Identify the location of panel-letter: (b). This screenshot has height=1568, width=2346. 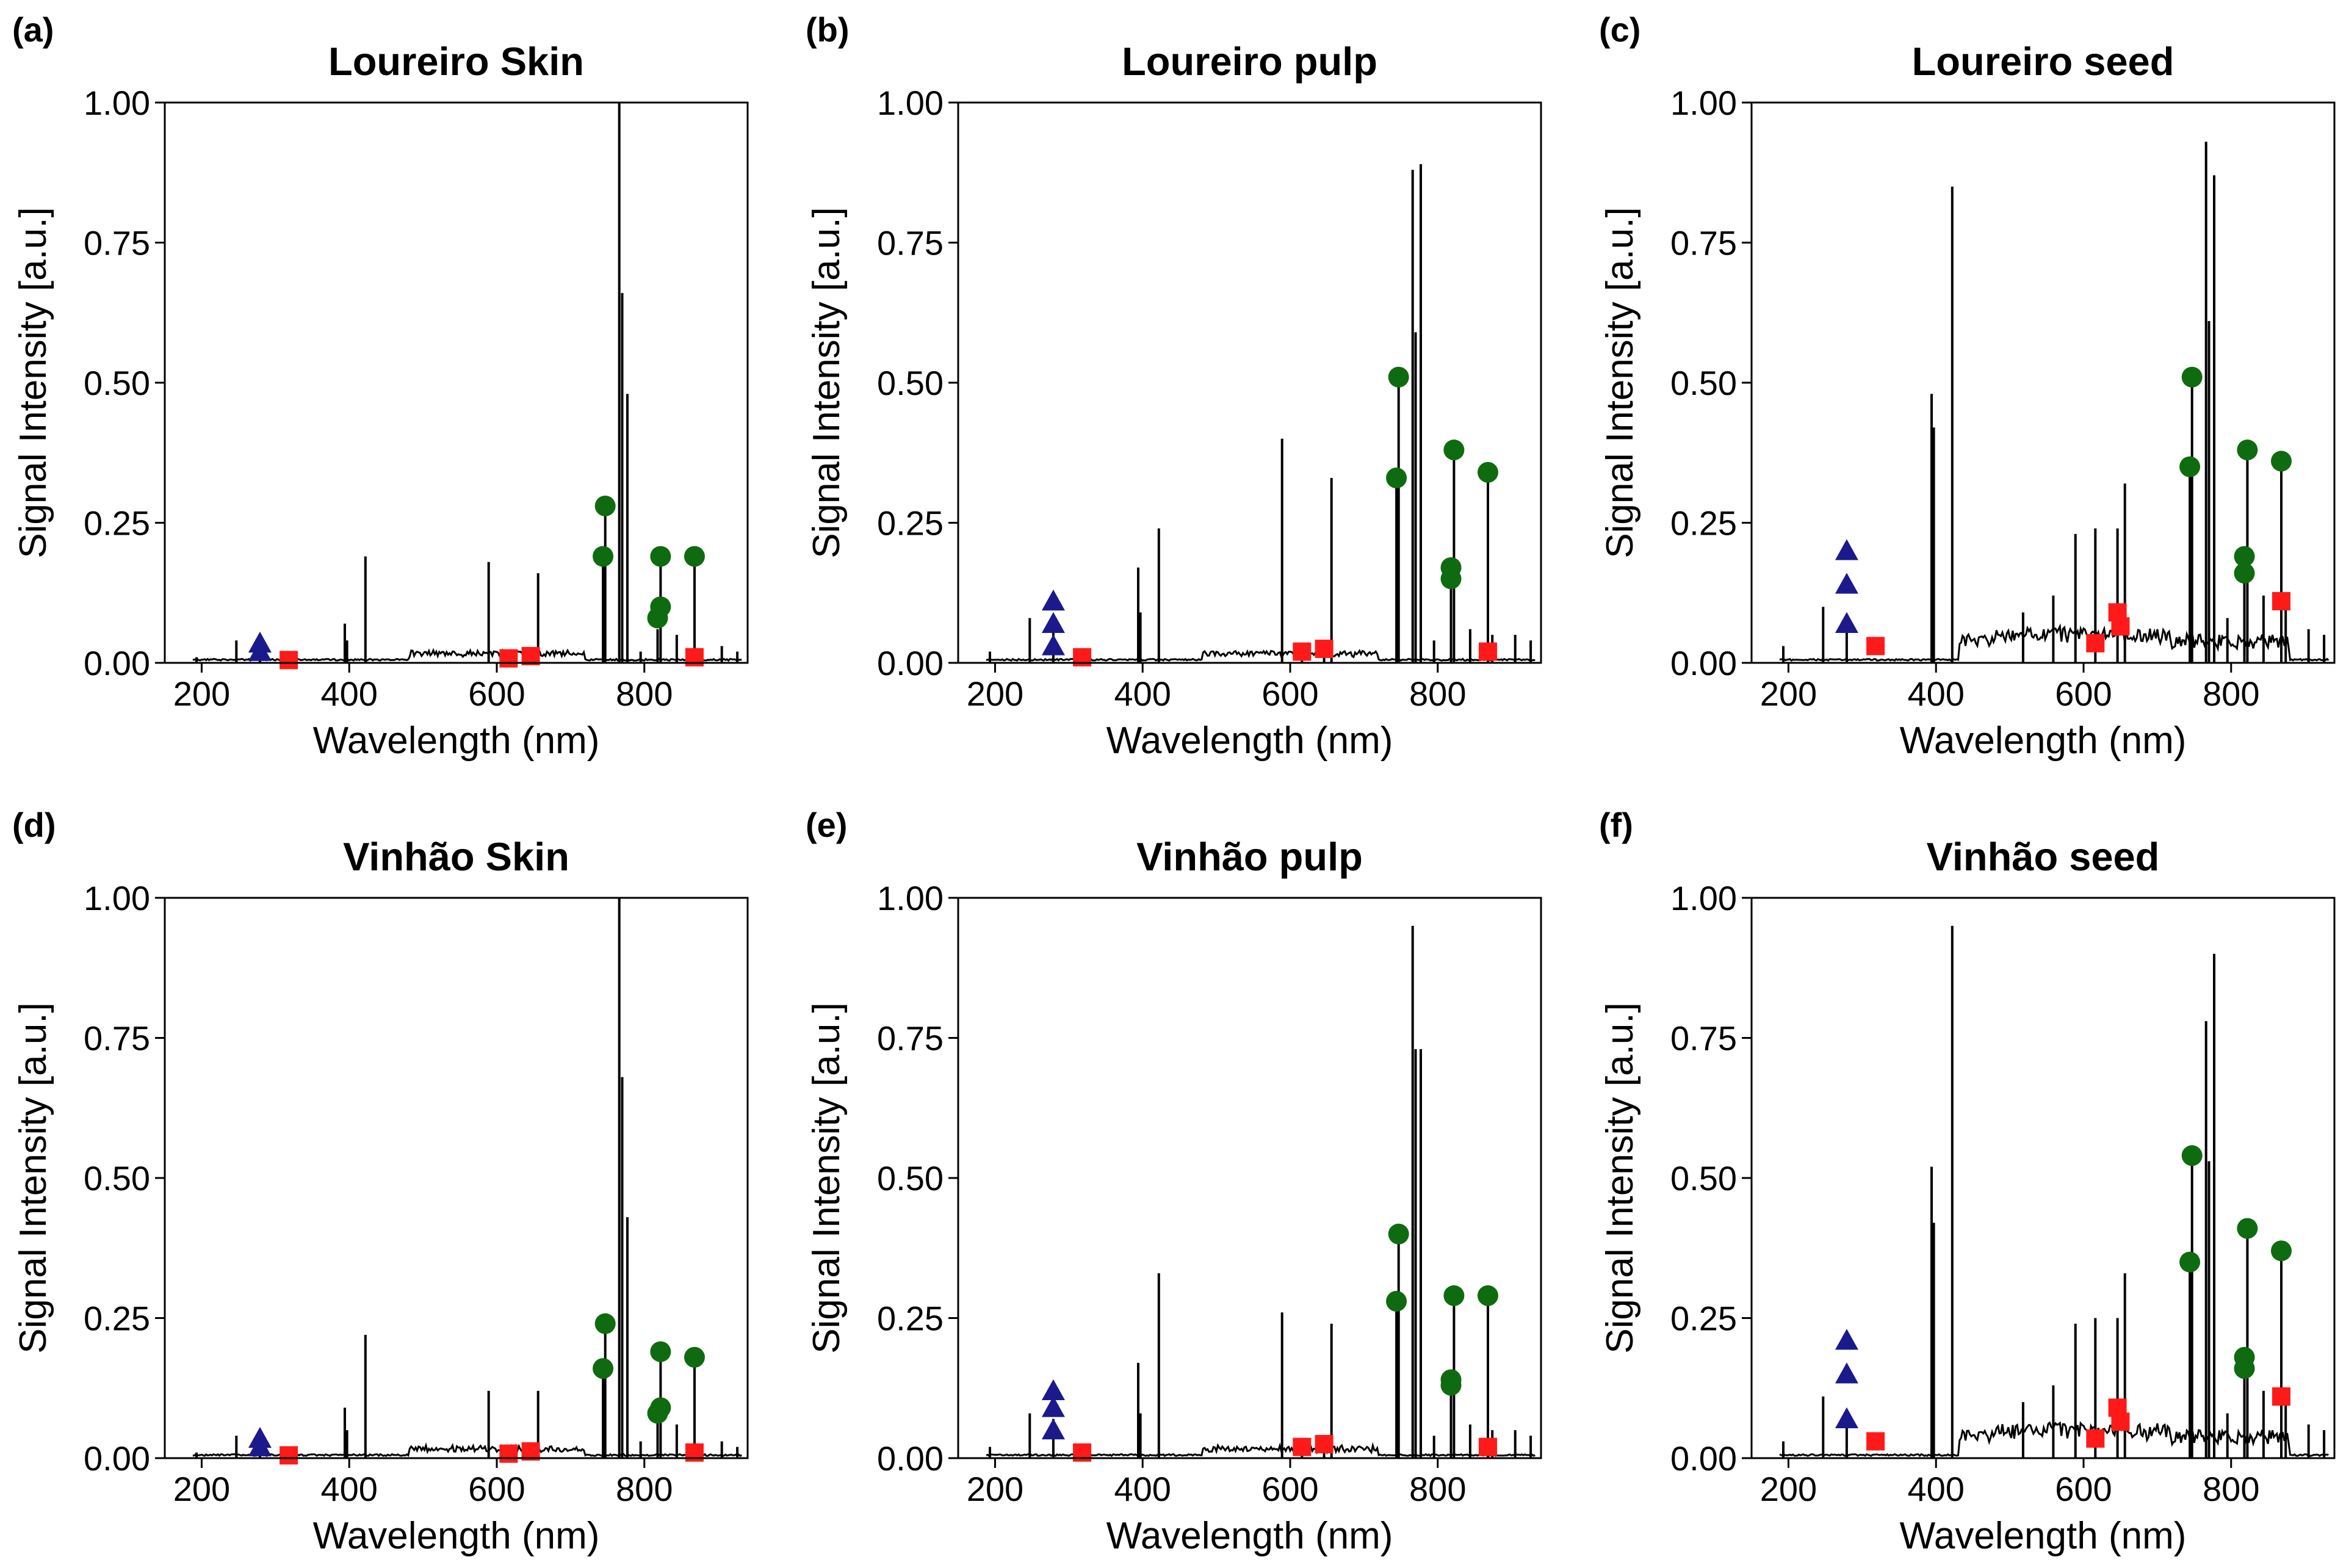
(828, 29).